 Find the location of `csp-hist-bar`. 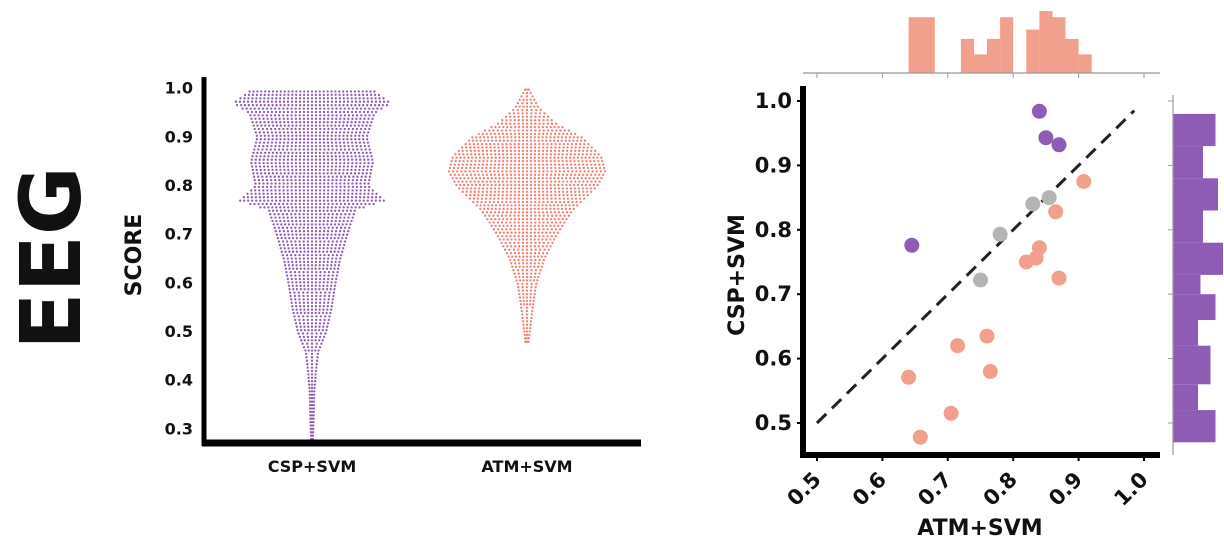

csp-hist-bar is located at coordinates (1185, 397).